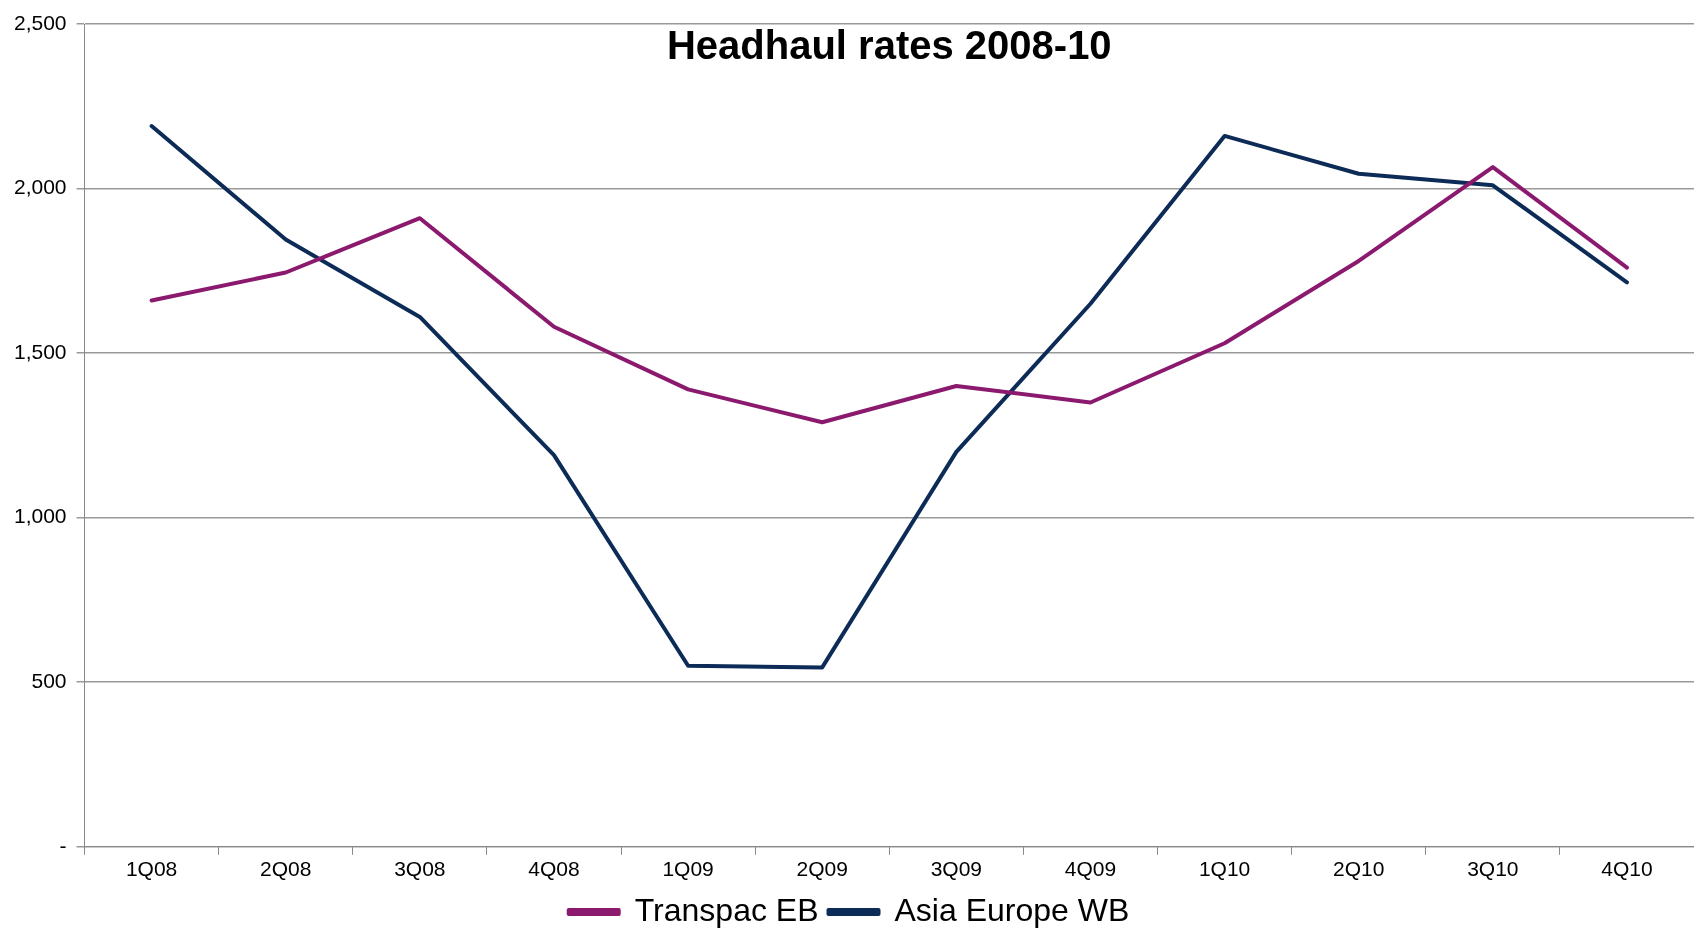 This screenshot has height=942, width=1694. What do you see at coordinates (40, 187) in the screenshot?
I see `y-tick-label: 2,000` at bounding box center [40, 187].